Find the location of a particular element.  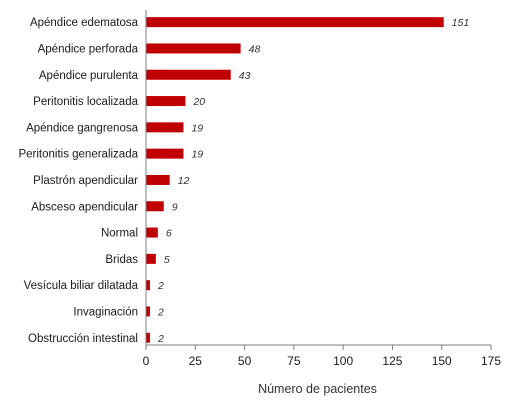

x-tick-label: 150 is located at coordinates (442, 361).